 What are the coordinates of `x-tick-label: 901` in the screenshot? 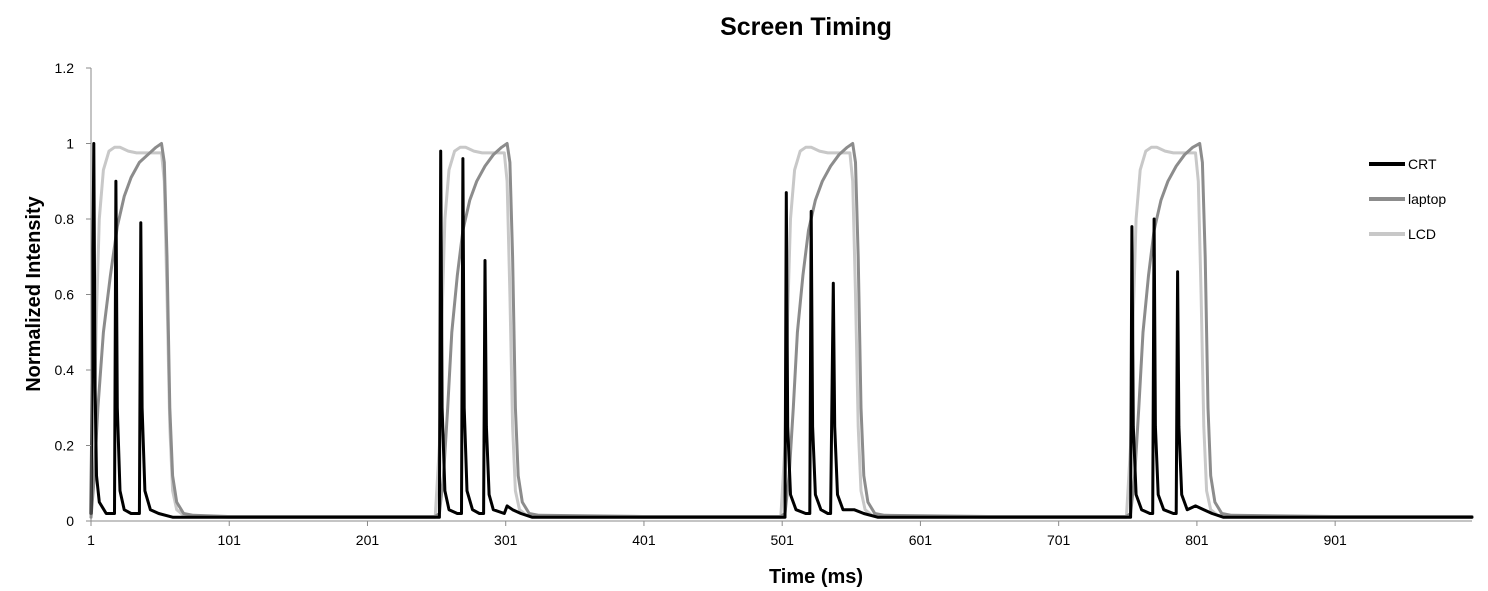 It's located at (1335, 540).